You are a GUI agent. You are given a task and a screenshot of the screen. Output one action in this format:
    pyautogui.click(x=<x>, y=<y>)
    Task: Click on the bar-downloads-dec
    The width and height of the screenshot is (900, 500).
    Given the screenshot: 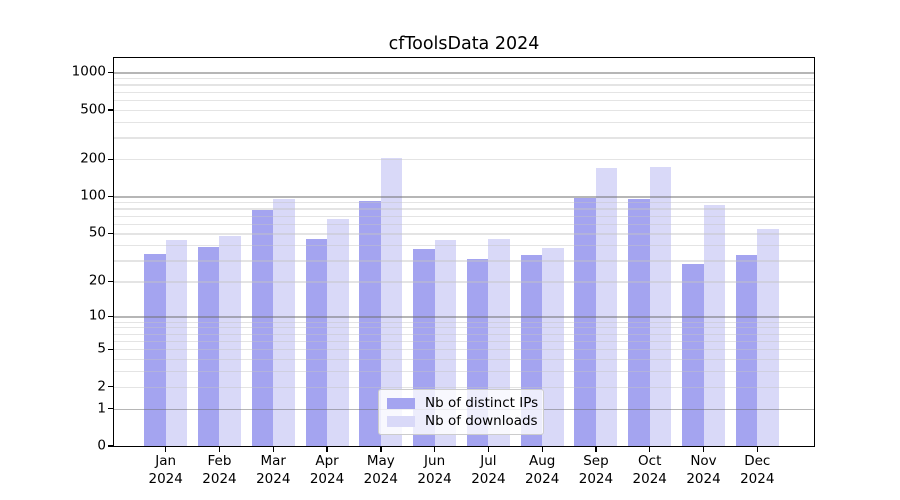 What is the action you would take?
    pyautogui.click(x=768, y=337)
    